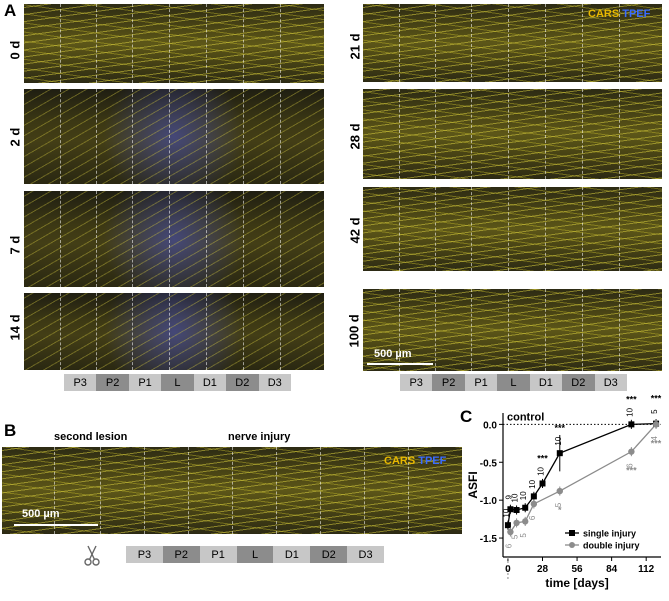  Describe the element at coordinates (92, 555) in the screenshot. I see `scissors-icon` at that location.